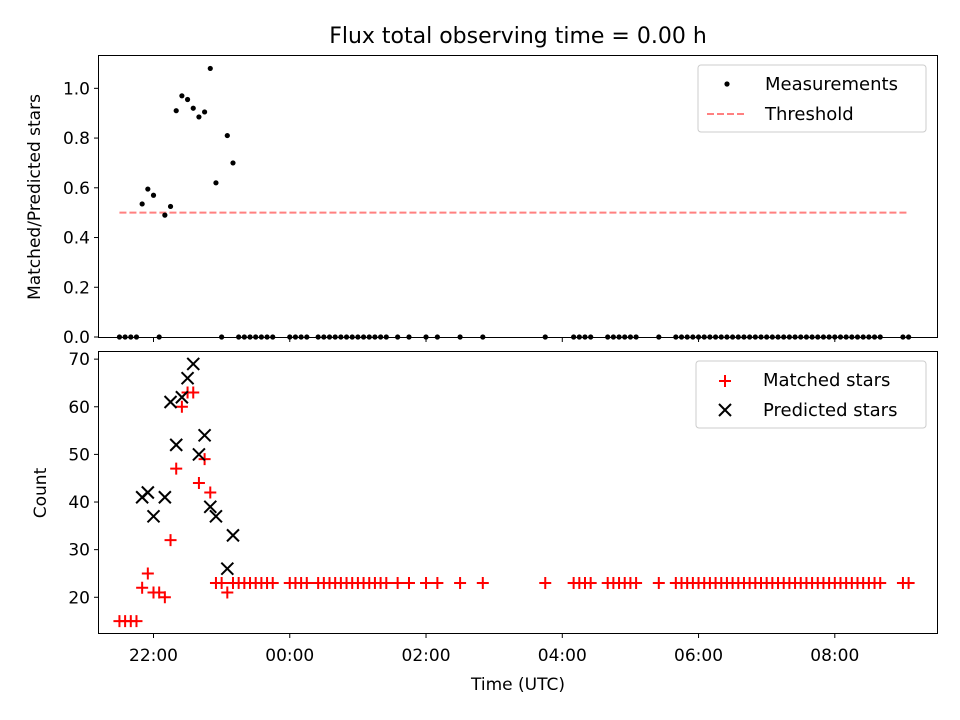 This screenshot has width=960, height=720. Describe the element at coordinates (76, 139) in the screenshot. I see `top-y-tick-label: 0.8` at that location.